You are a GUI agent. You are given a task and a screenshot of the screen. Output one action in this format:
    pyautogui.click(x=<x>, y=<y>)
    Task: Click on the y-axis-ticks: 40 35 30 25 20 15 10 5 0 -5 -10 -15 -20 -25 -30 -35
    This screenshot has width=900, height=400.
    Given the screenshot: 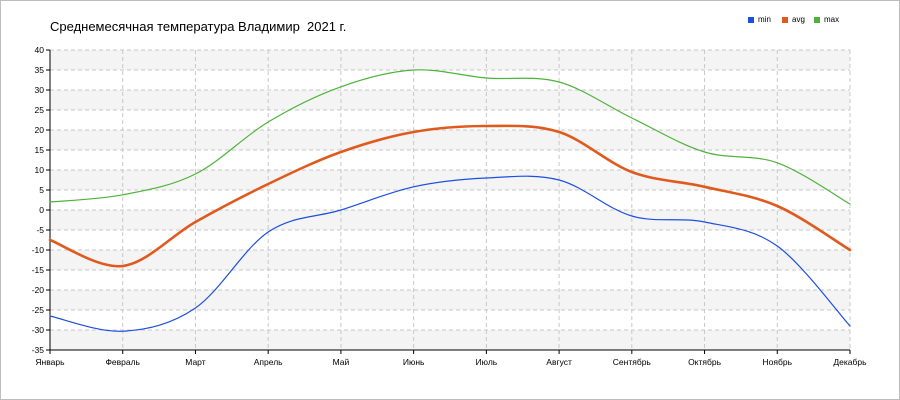 What is the action you would take?
    pyautogui.click(x=41, y=200)
    